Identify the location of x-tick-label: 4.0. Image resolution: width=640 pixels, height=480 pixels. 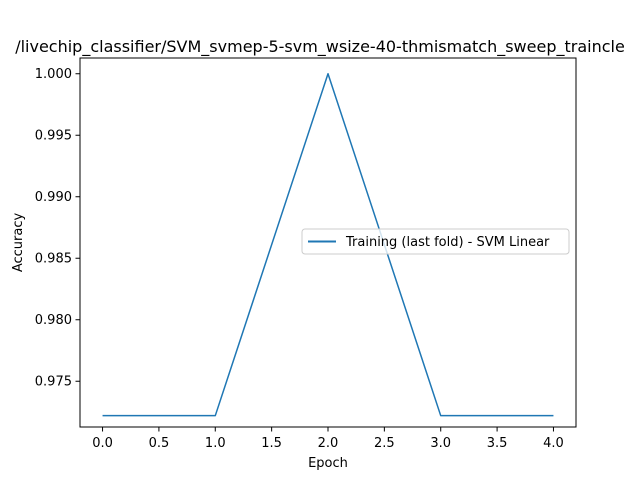
(553, 443).